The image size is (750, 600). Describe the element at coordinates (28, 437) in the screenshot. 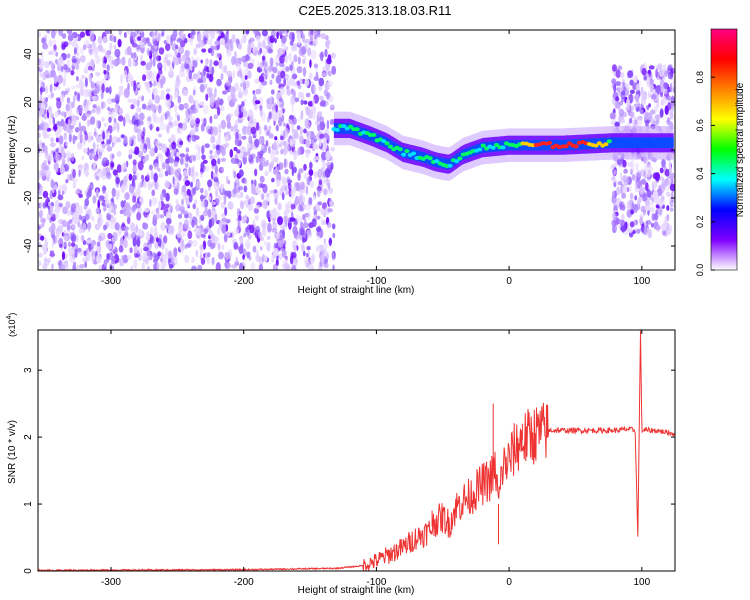

I see `bottom-y-tick-label: 2` at that location.